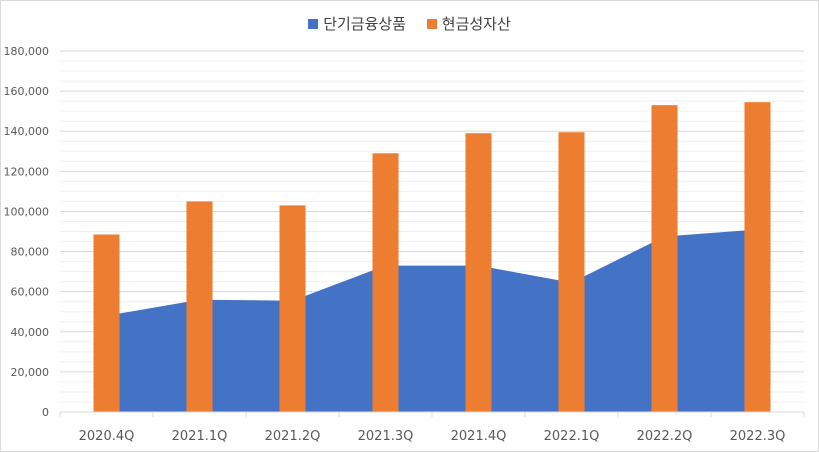  I want to click on y-tick-label: 120,000, so click(27, 171).